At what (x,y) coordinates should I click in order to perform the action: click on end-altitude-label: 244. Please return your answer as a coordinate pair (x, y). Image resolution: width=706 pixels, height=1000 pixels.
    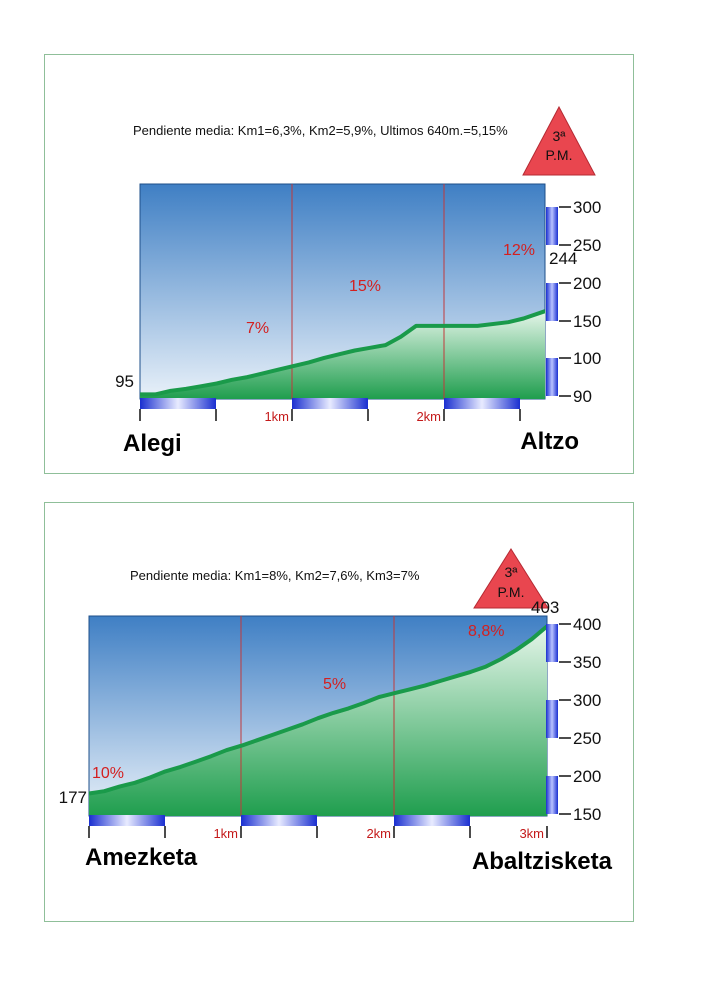
    Looking at the image, I should click on (563, 258).